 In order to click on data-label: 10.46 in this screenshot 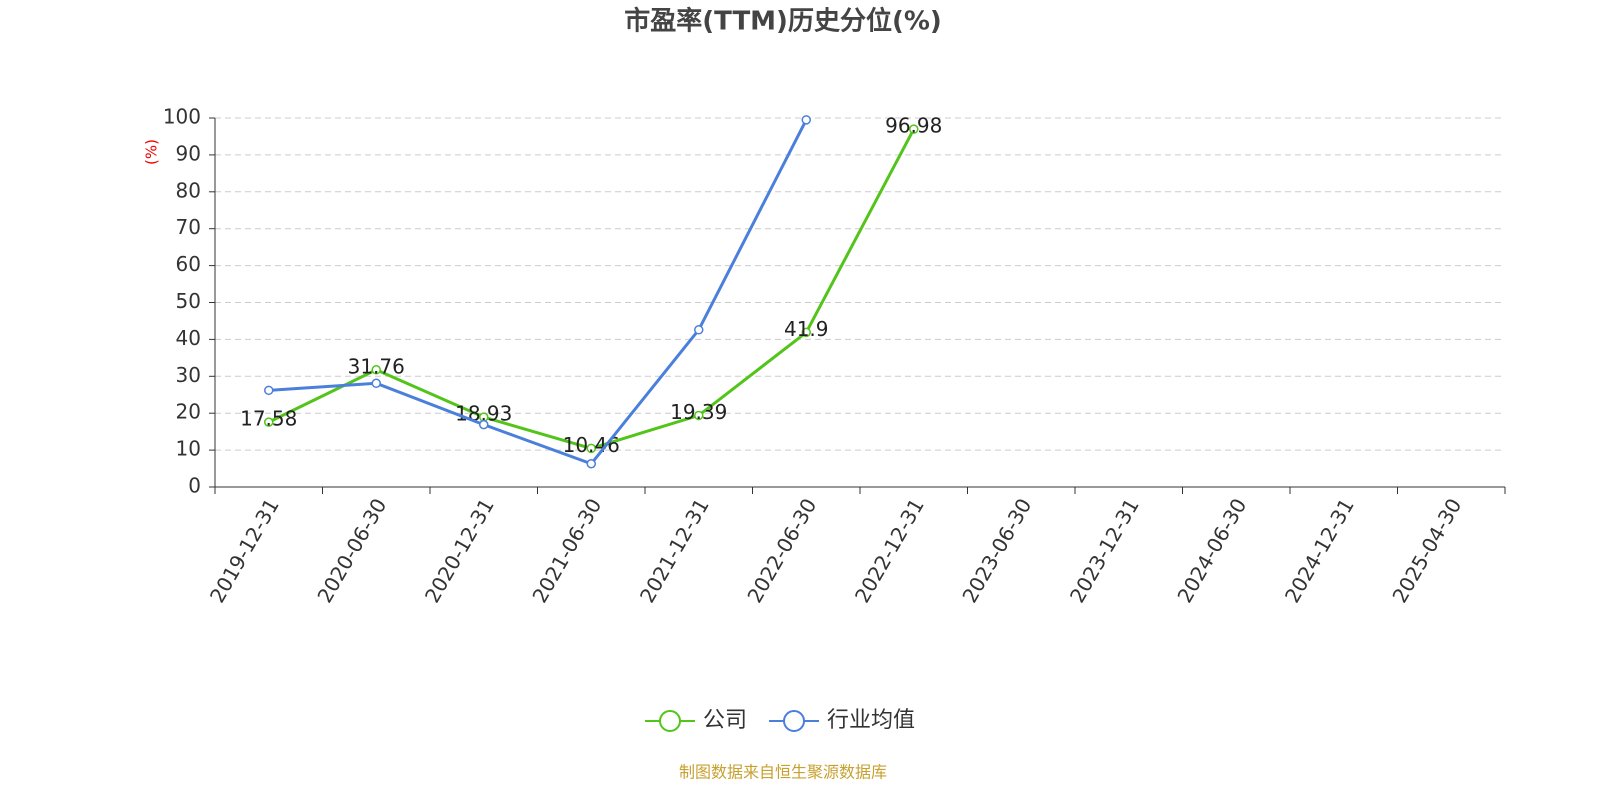, I will do `click(591, 445)`.